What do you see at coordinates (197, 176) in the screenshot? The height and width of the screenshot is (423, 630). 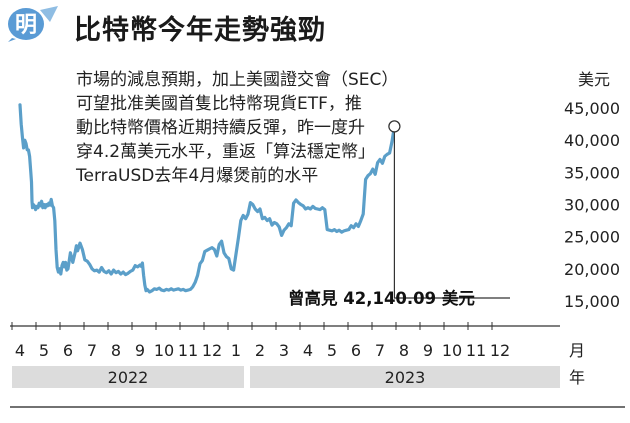 I see `description-line: TerraUSD去年4月爆煲前的水平` at bounding box center [197, 176].